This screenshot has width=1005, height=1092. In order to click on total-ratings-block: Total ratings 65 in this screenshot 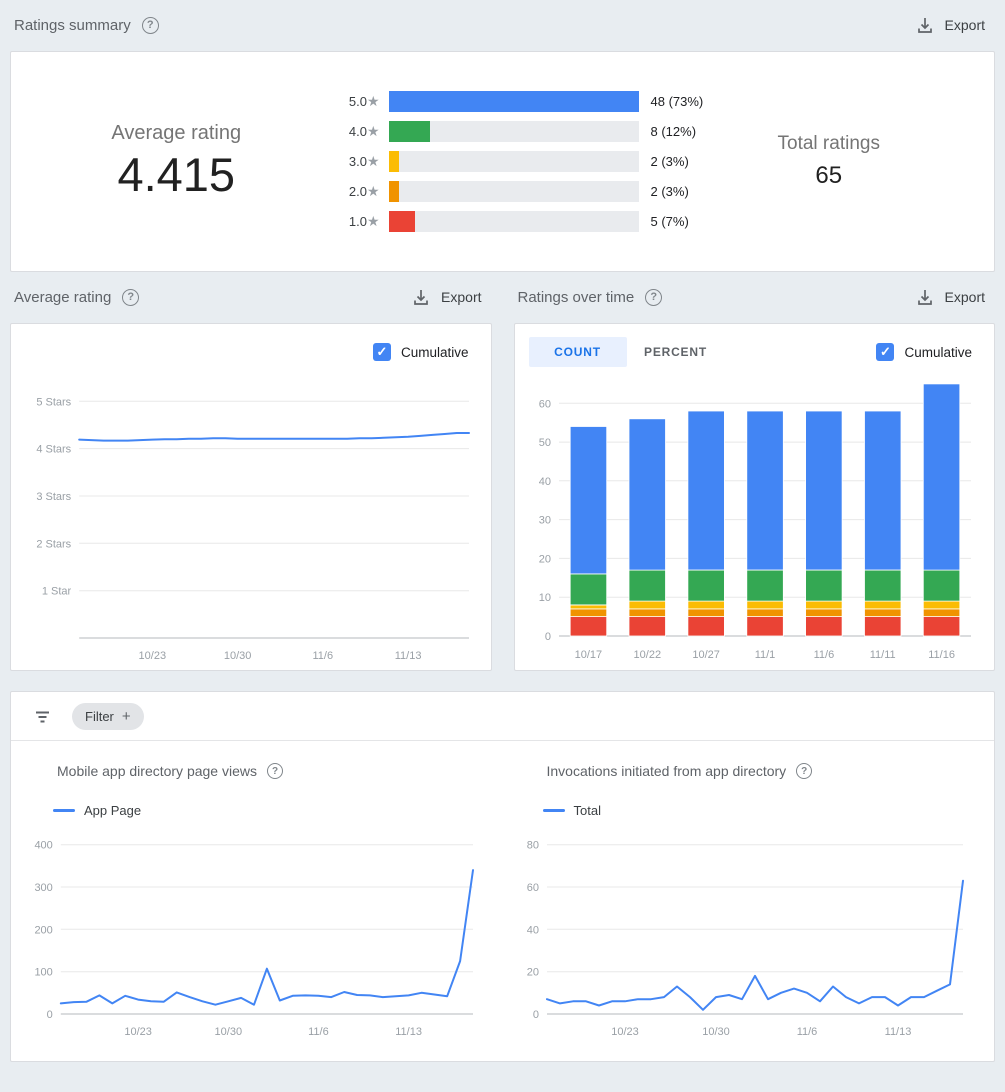, I will do `click(829, 161)`.